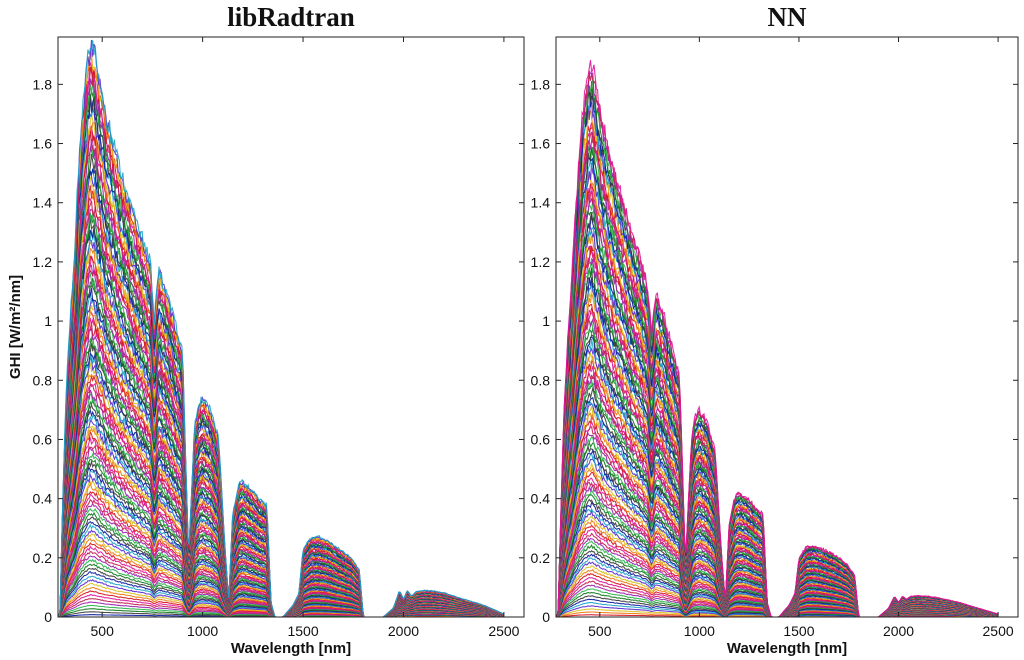  I want to click on y-axis-label: GHI [W/m²/nm], so click(15, 327).